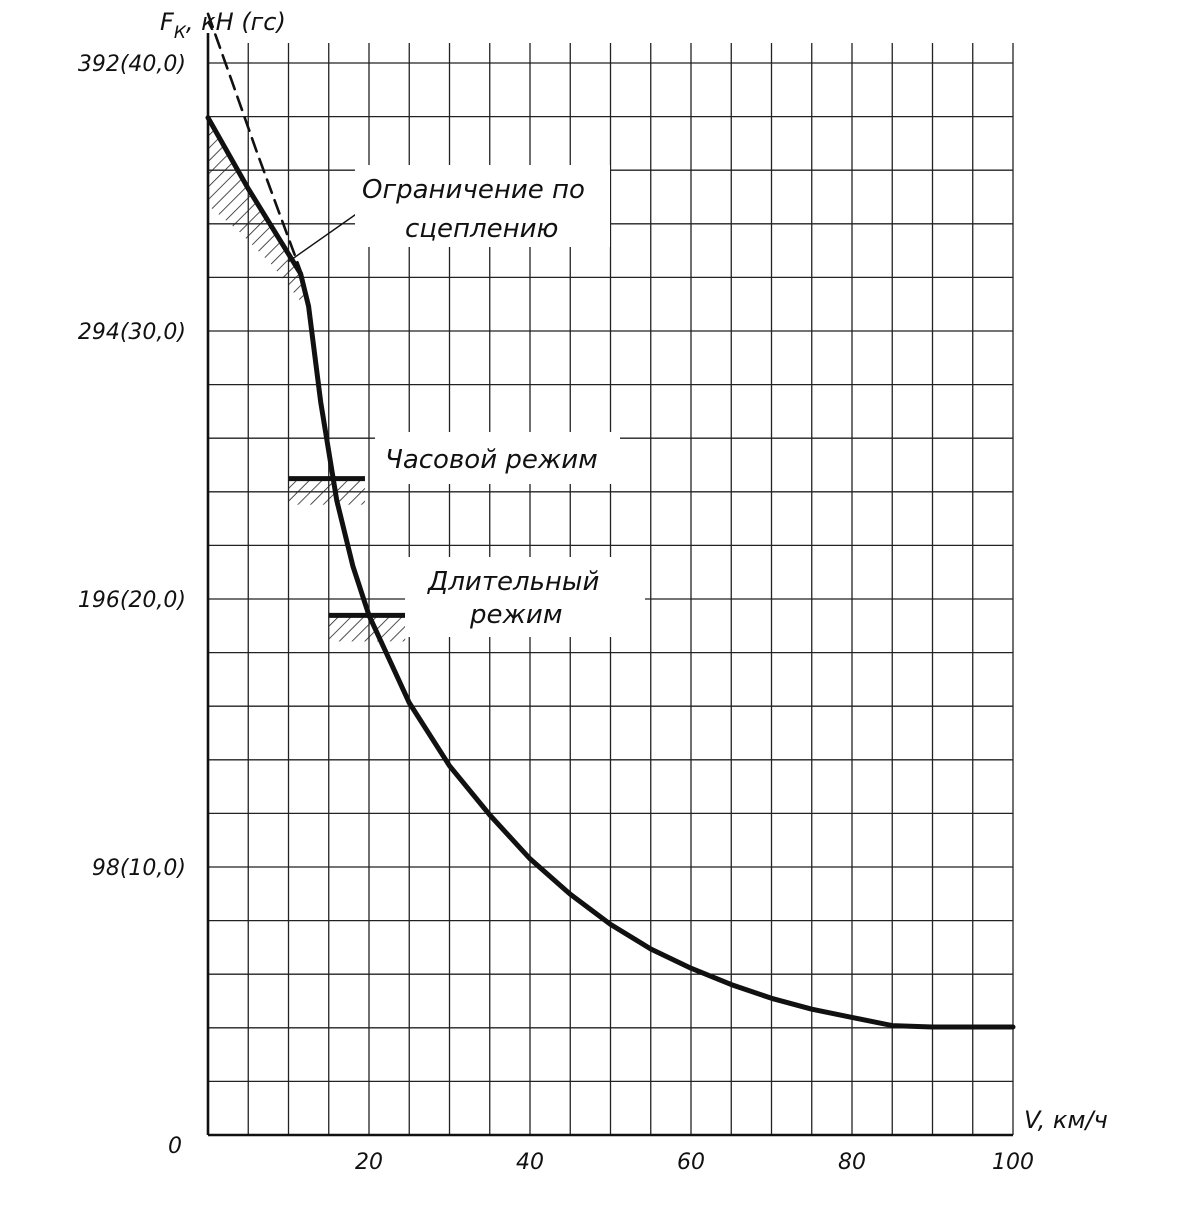 The height and width of the screenshot is (1225, 1179). What do you see at coordinates (175, 1146) in the screenshot?
I see `origin-label: 0` at bounding box center [175, 1146].